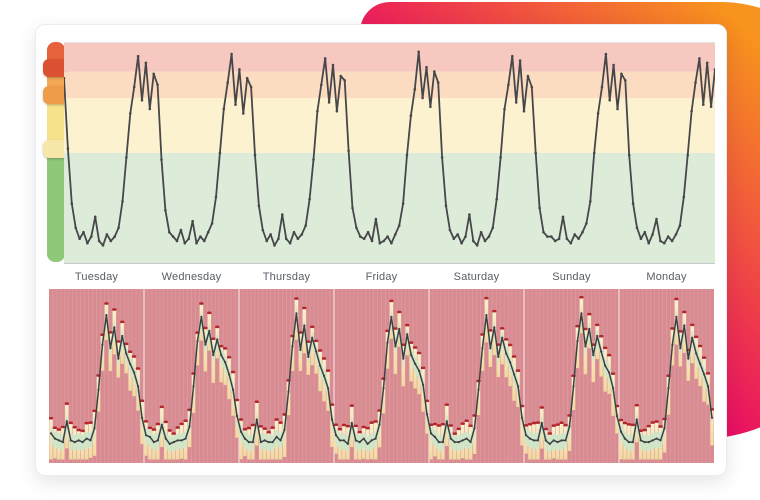 Image resolution: width=760 pixels, height=500 pixels. I want to click on threshold-handle-orange, so click(56, 95).